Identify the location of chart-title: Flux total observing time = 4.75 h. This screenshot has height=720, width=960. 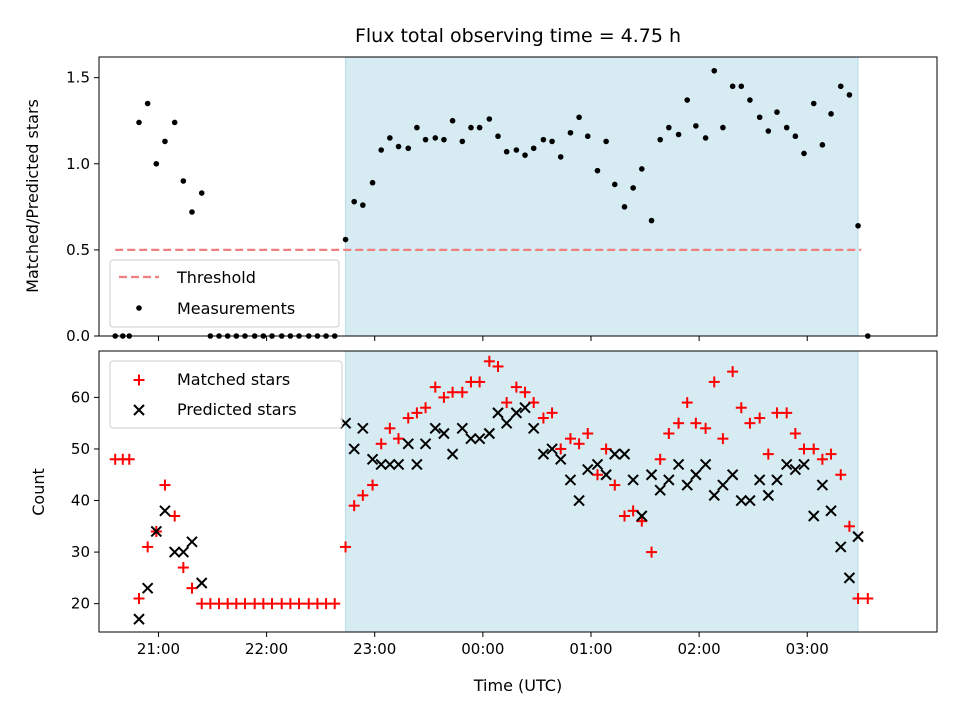
(518, 36).